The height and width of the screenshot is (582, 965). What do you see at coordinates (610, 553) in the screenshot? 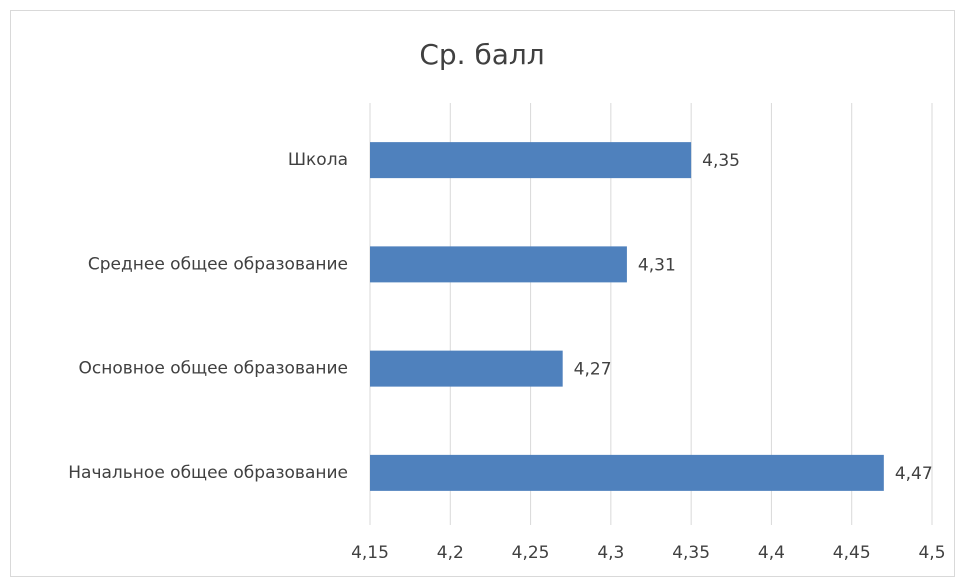
I see `x-tick-label: 4,3` at bounding box center [610, 553].